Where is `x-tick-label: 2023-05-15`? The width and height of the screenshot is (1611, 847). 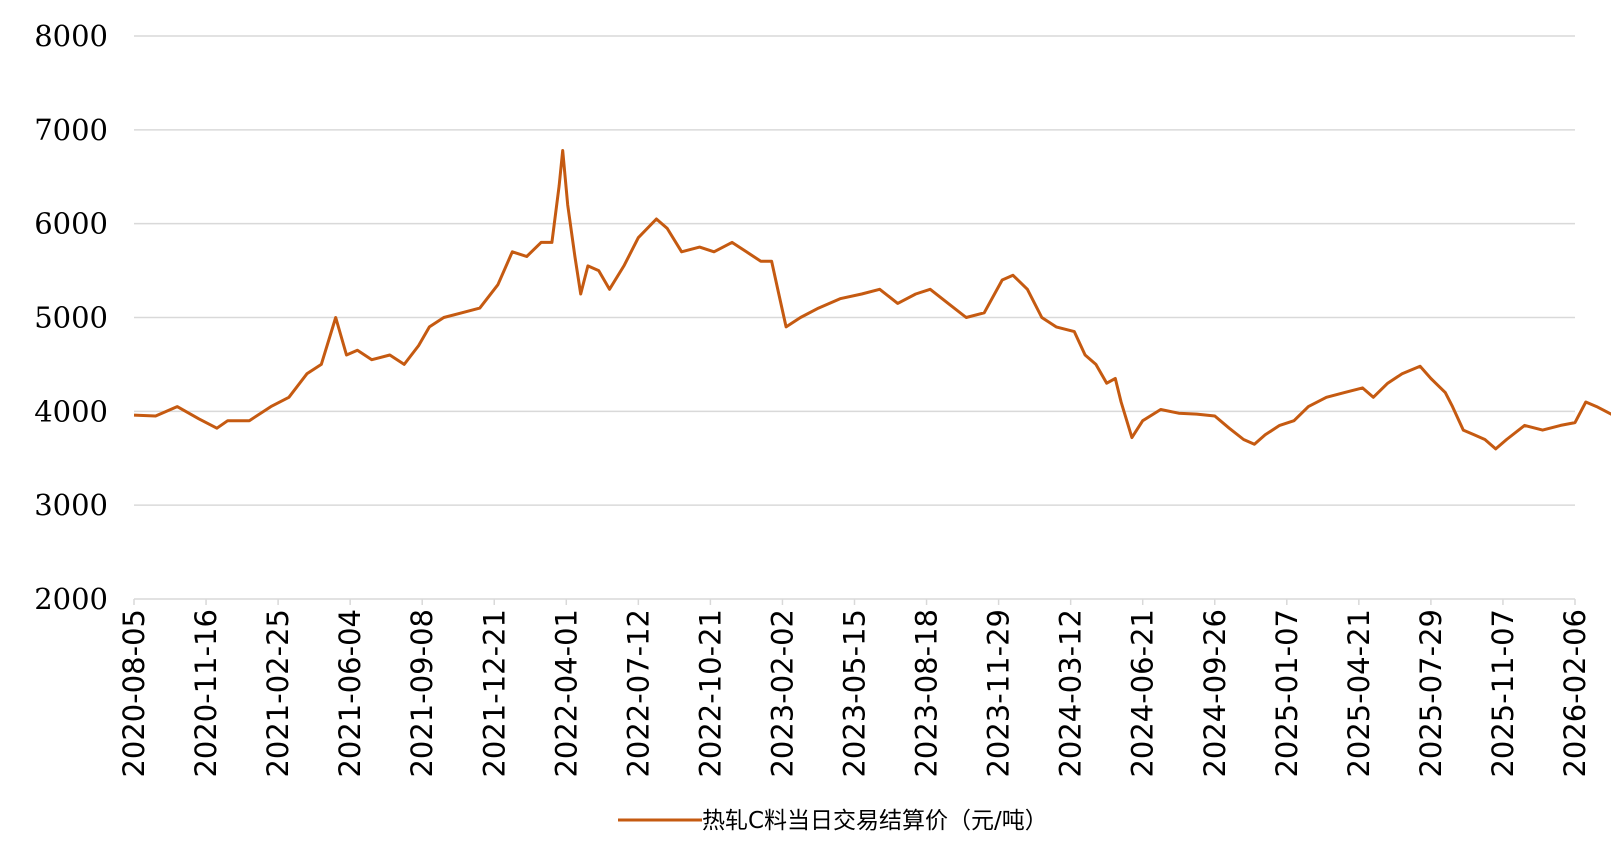
x-tick-label: 2023-05-15 is located at coordinates (855, 693).